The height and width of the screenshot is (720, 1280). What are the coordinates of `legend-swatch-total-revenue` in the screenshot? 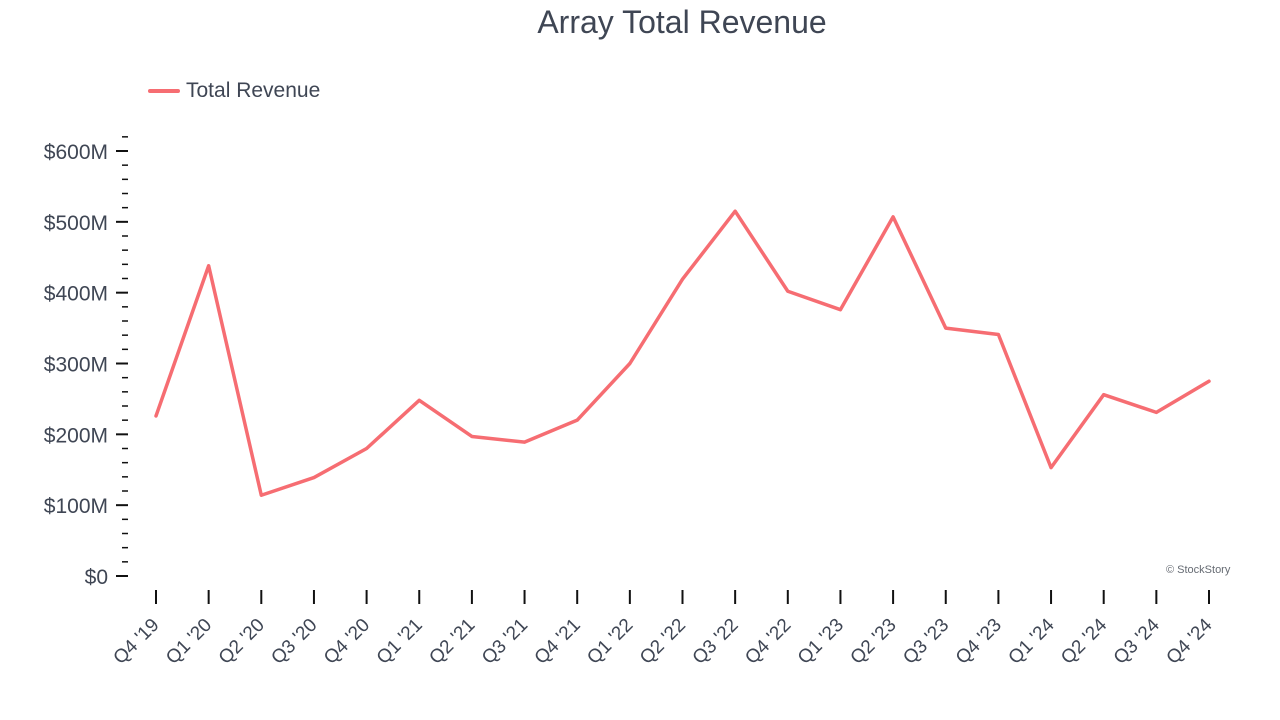 It's located at (164, 91).